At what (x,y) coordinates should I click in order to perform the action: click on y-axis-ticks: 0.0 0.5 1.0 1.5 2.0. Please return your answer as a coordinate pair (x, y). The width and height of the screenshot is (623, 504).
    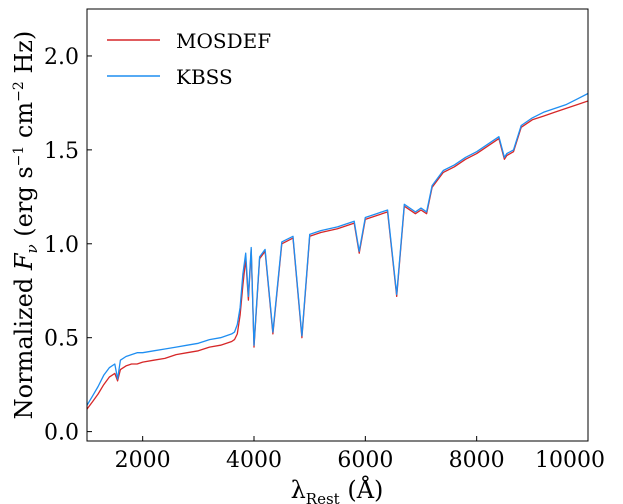
    Looking at the image, I should click on (68, 245).